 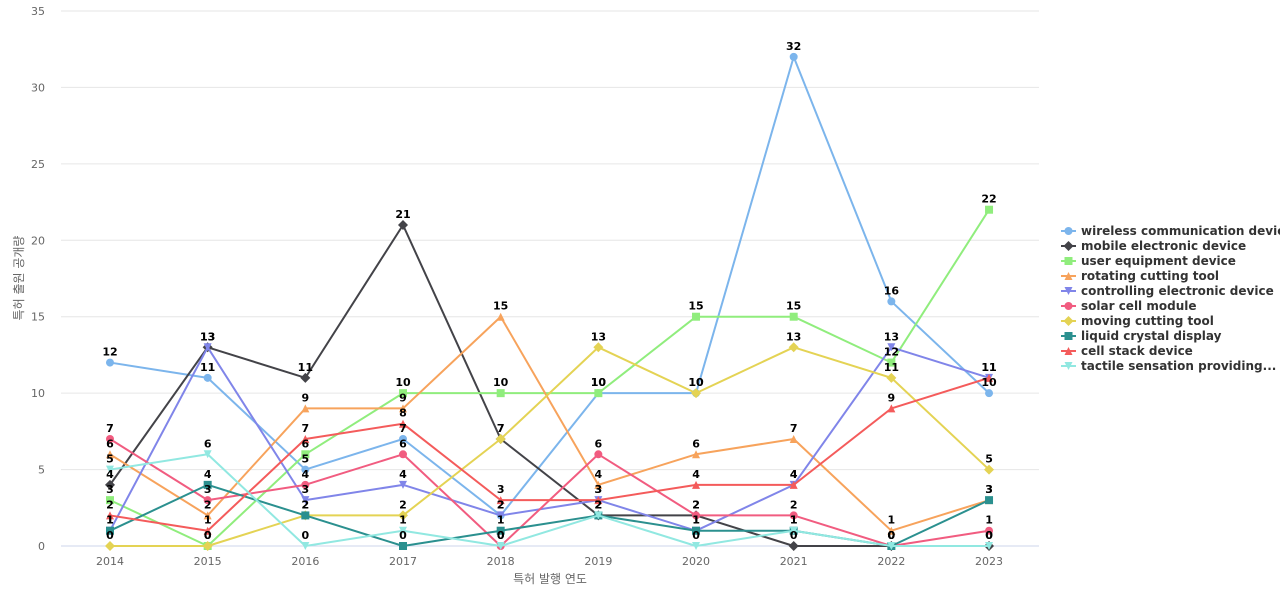 What do you see at coordinates (1127, 351) in the screenshot?
I see `legend-item: cell stack device` at bounding box center [1127, 351].